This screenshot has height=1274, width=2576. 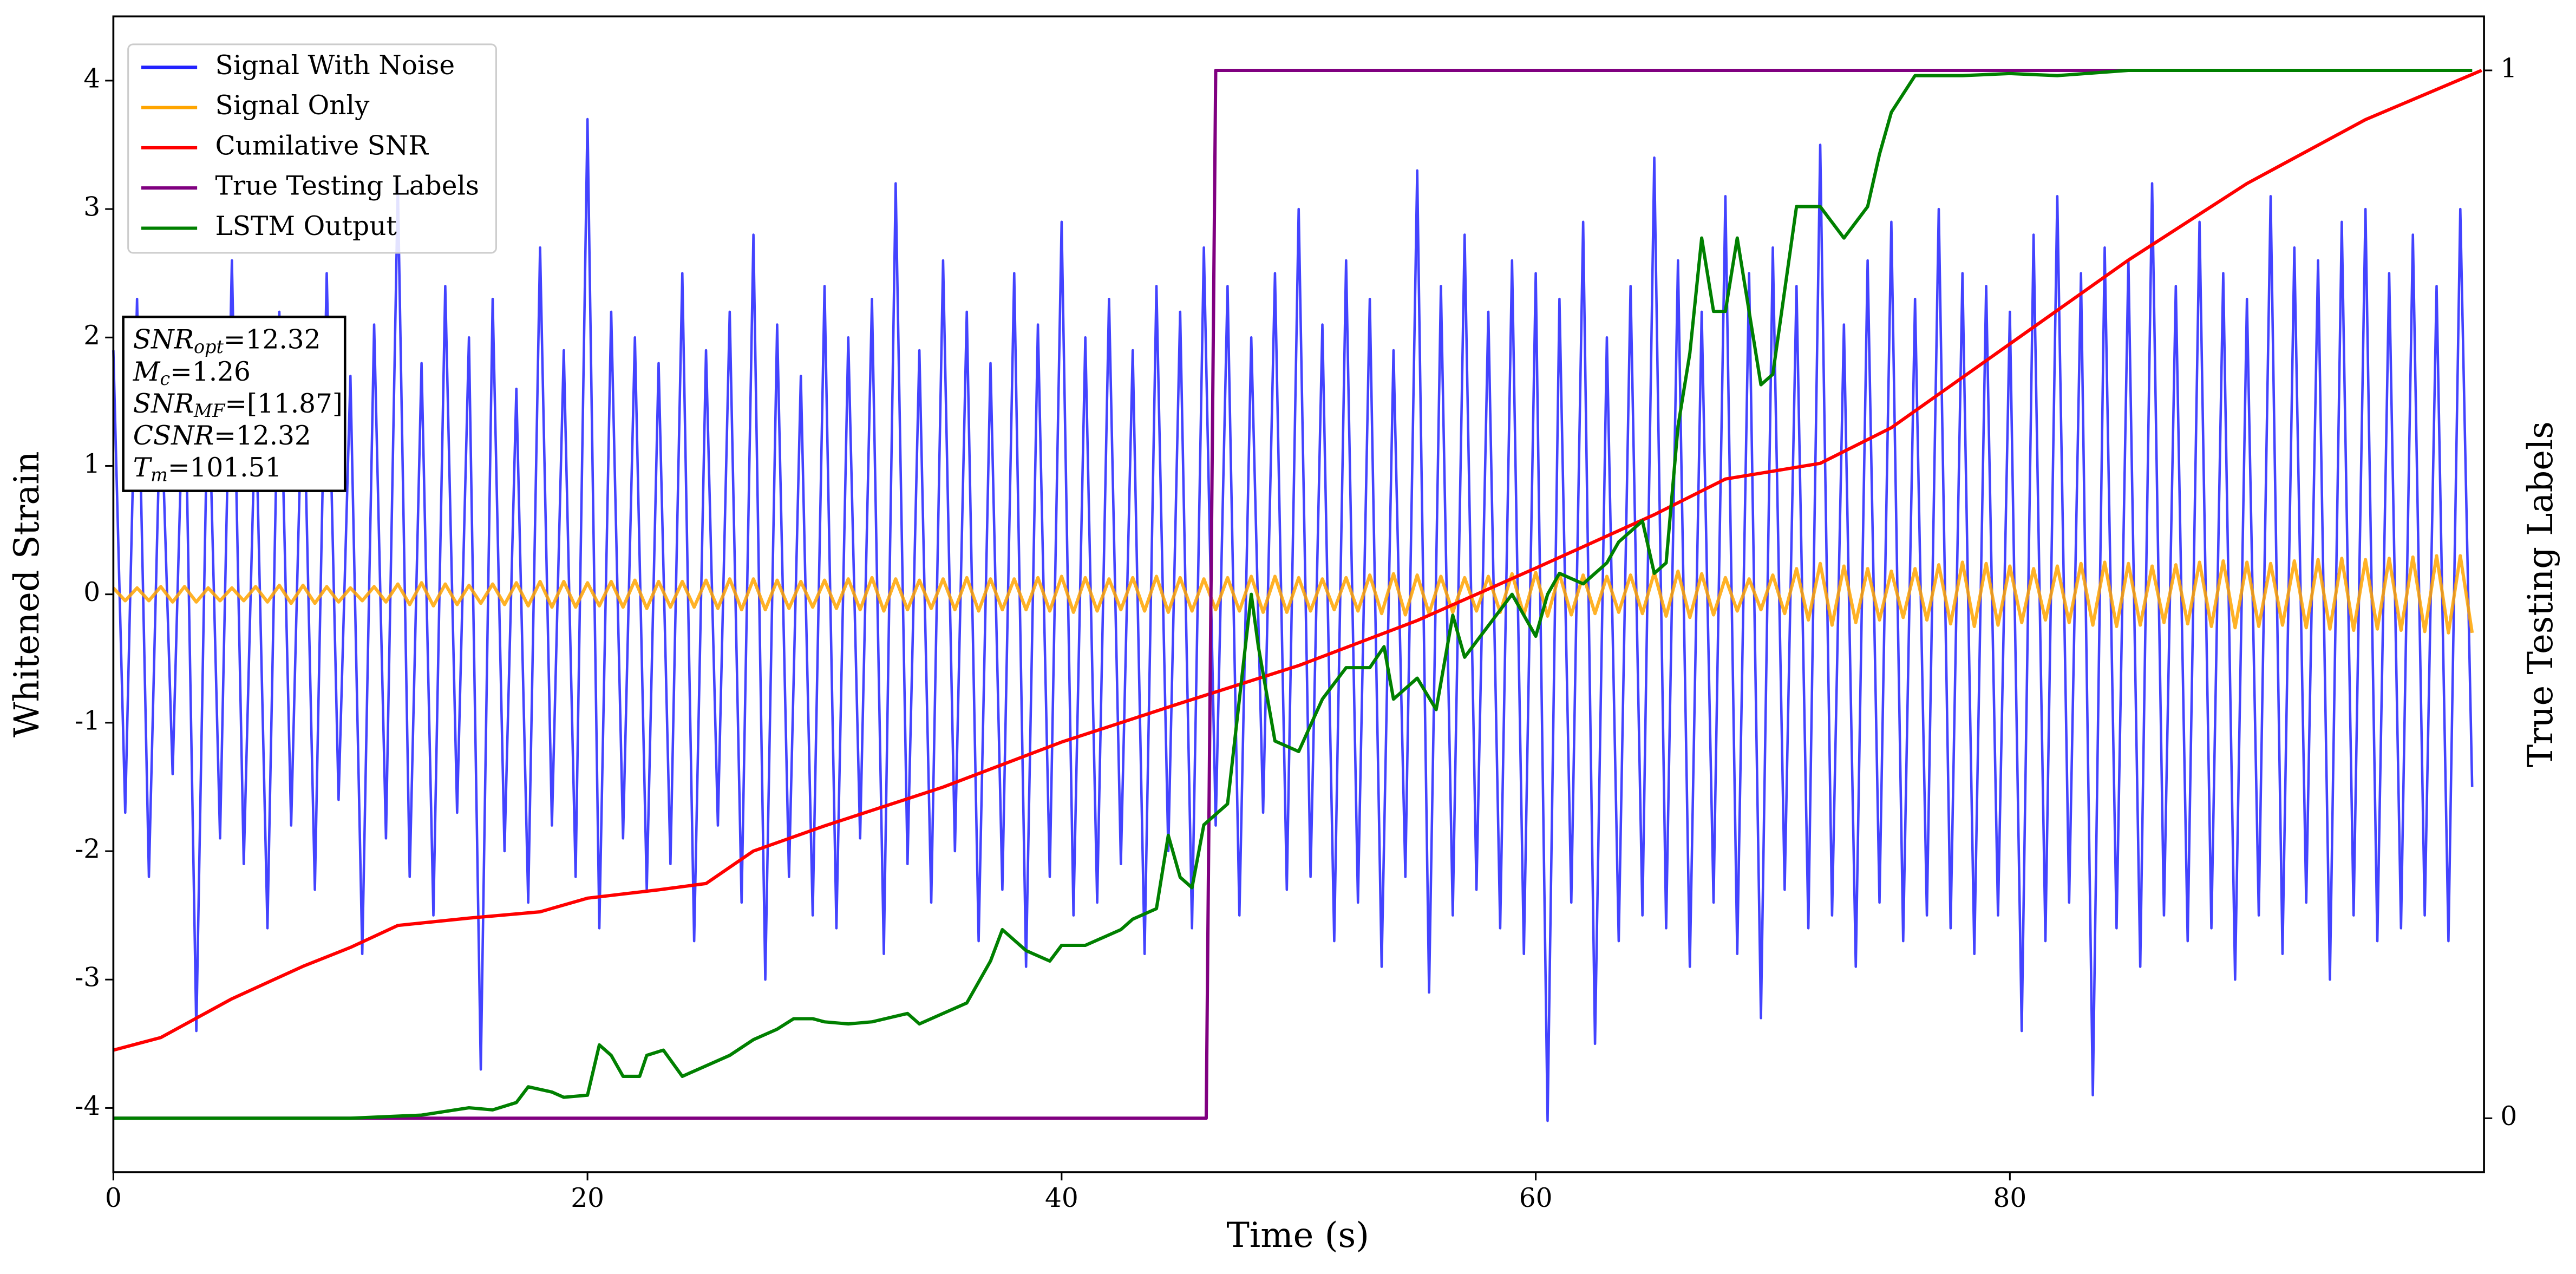 What do you see at coordinates (143, 468) in the screenshot?
I see `annotation-symbol: T` at bounding box center [143, 468].